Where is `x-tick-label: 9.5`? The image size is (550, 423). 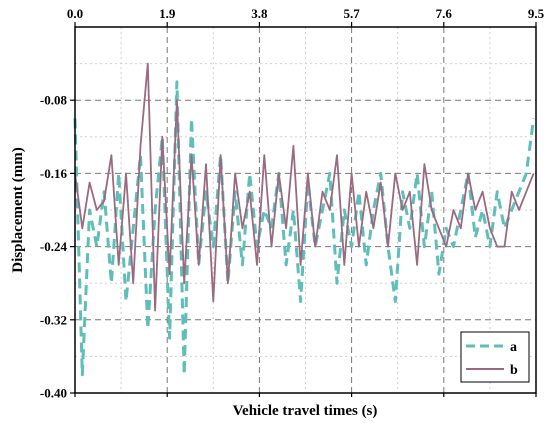
x-tick-label: 9.5 is located at coordinates (536, 13).